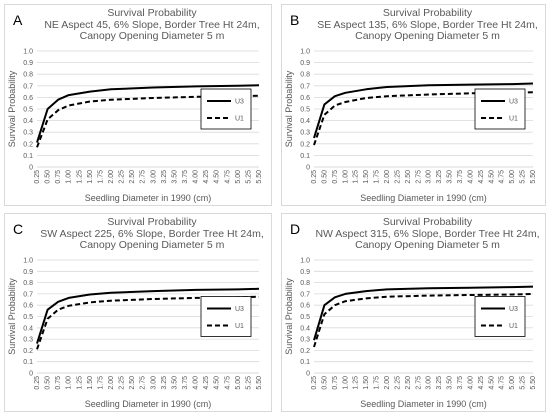 The width and height of the screenshot is (550, 416). Describe the element at coordinates (18, 20) in the screenshot. I see `panel-letter: A` at that location.